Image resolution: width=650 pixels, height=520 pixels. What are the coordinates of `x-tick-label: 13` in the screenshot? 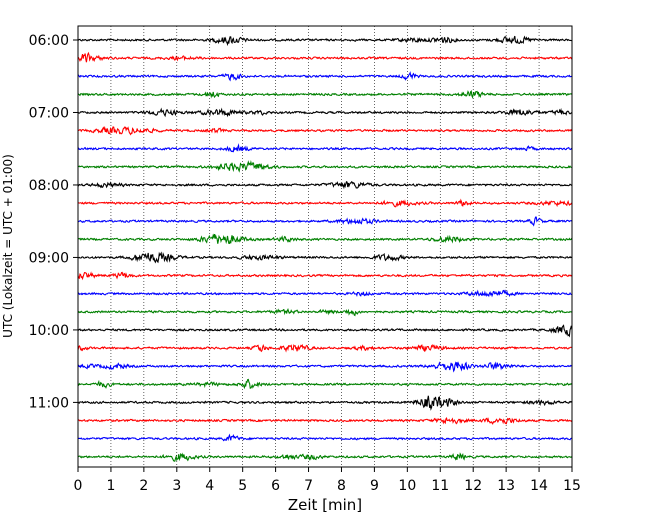 It's located at (506, 486).